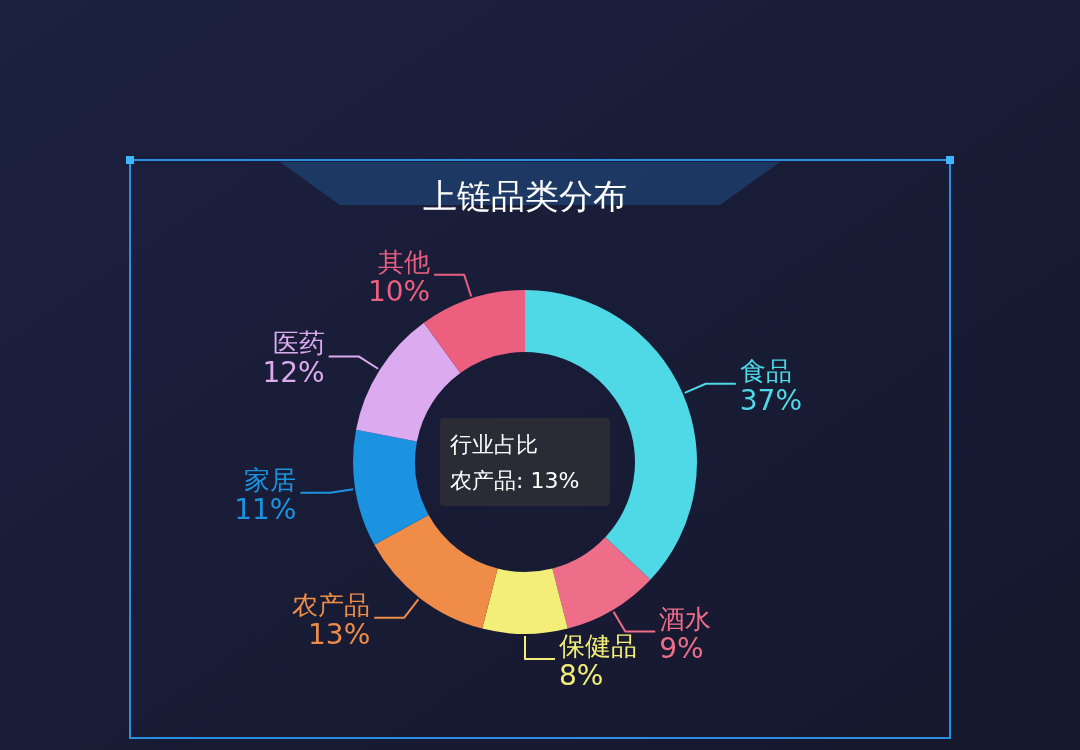  I want to click on data-label: 10%, so click(399, 291).